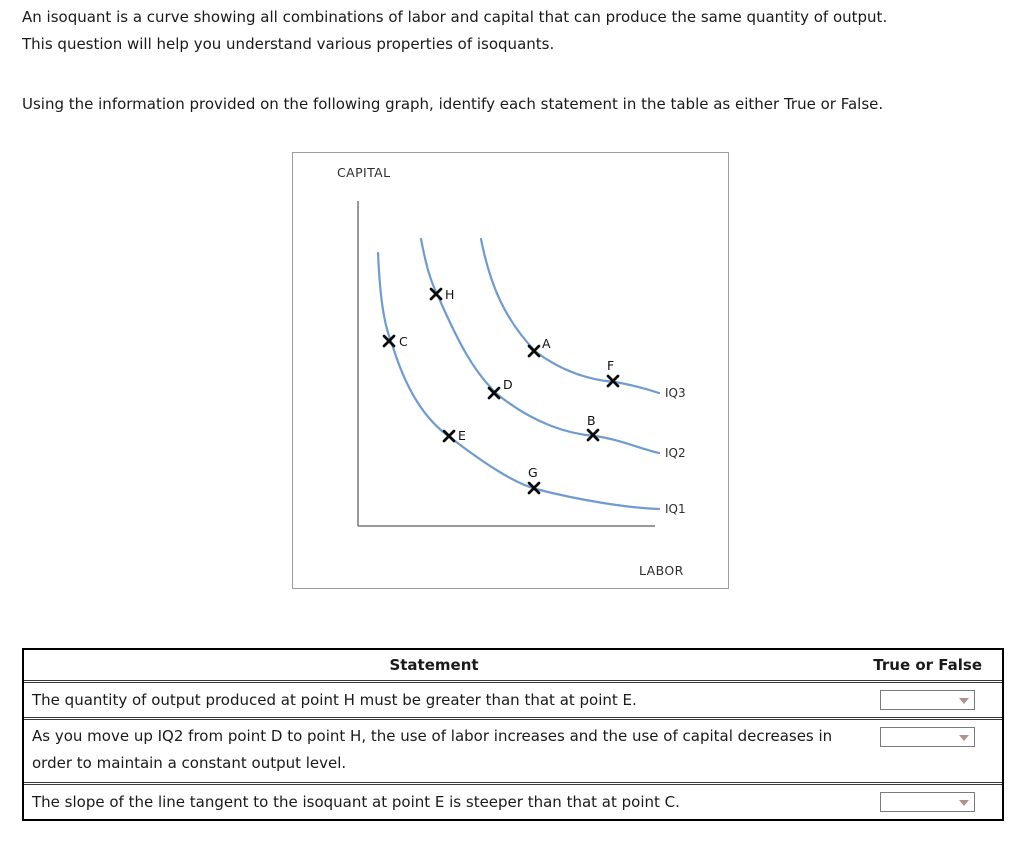  What do you see at coordinates (610, 365) in the screenshot?
I see `point-F-label: F` at bounding box center [610, 365].